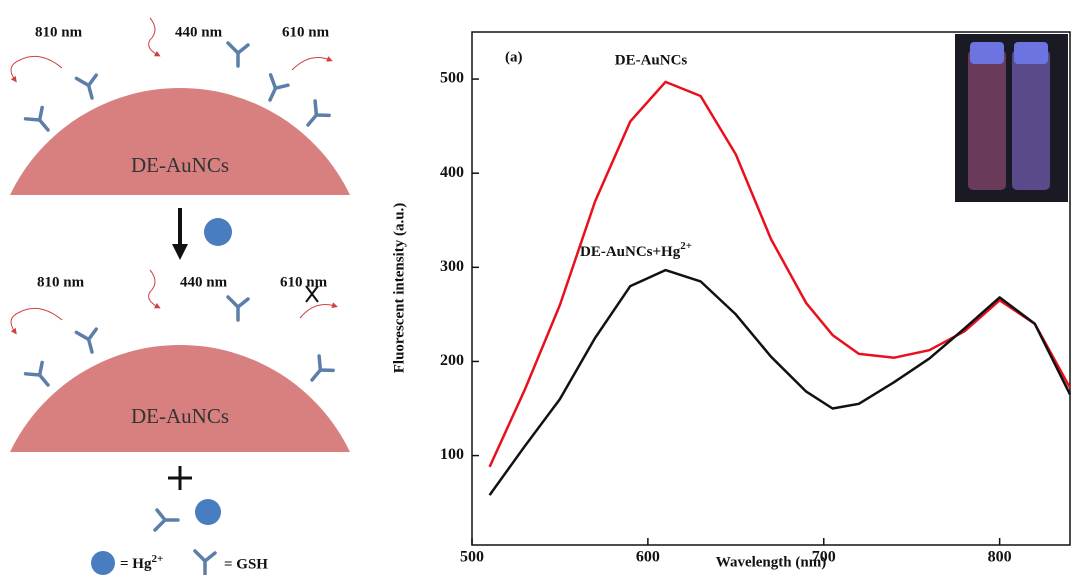  Describe the element at coordinates (1011, 118) in the screenshot. I see `inset-photo` at that location.